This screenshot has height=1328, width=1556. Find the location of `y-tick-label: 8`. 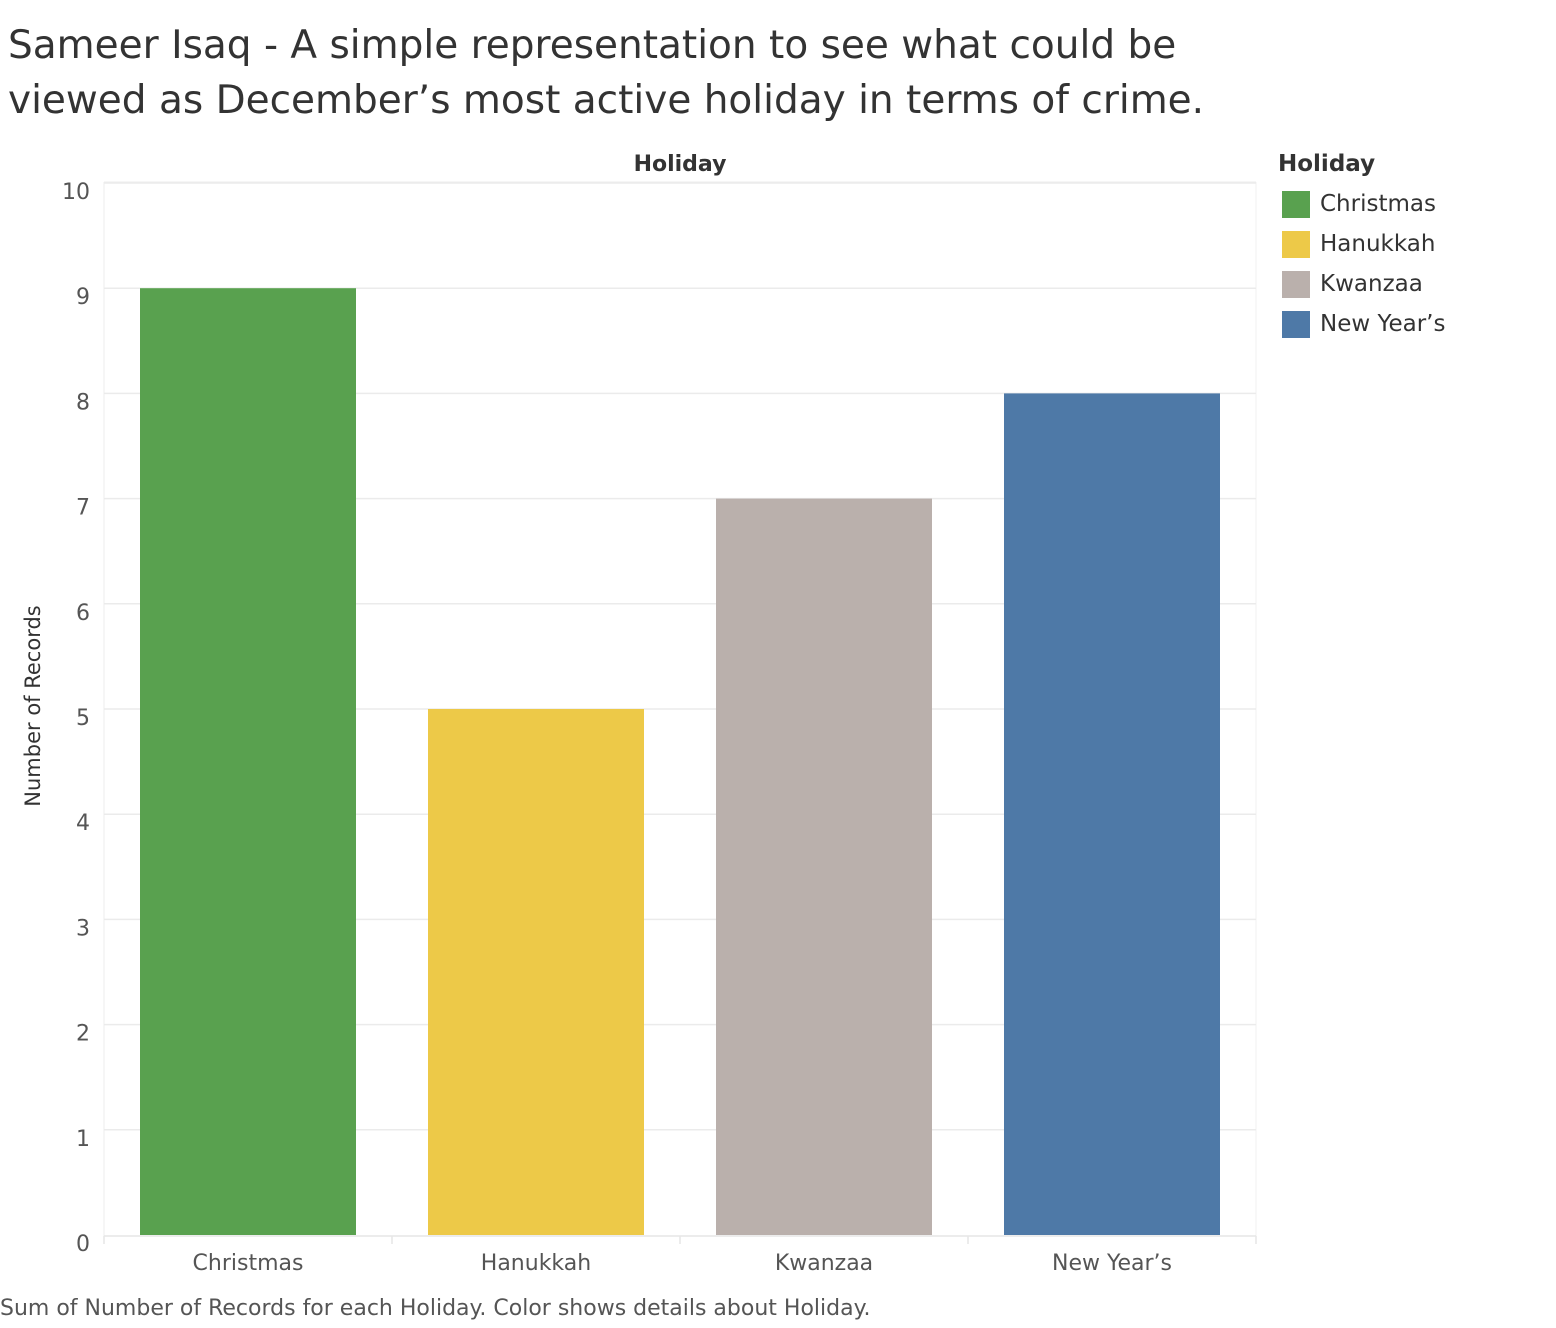

y-tick-label: 8 is located at coordinates (83, 402).